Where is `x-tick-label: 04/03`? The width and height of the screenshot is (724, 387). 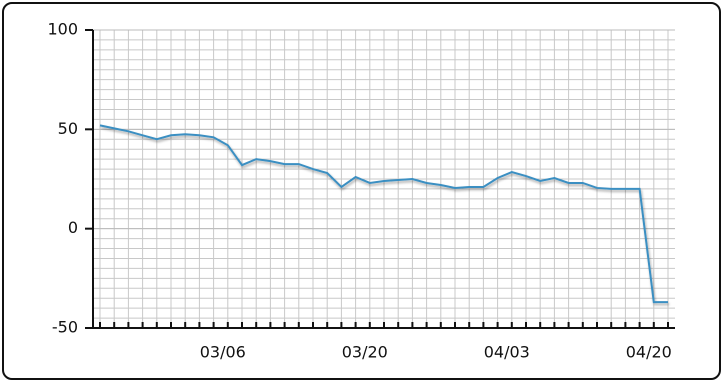 x-tick-label: 04/03 is located at coordinates (507, 352).